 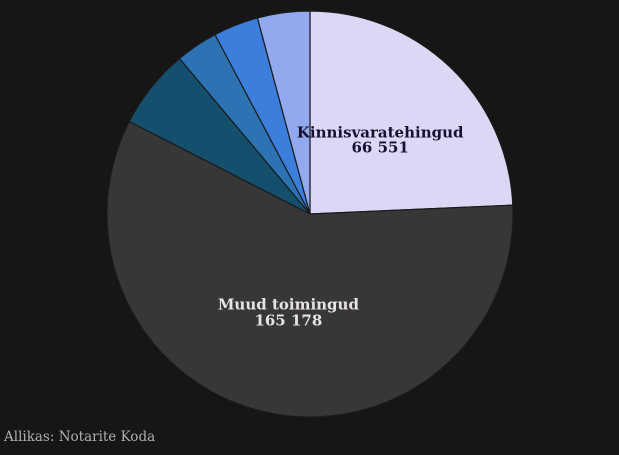 What do you see at coordinates (80, 437) in the screenshot?
I see `source-note: Allikas: Notarite Koda` at bounding box center [80, 437].